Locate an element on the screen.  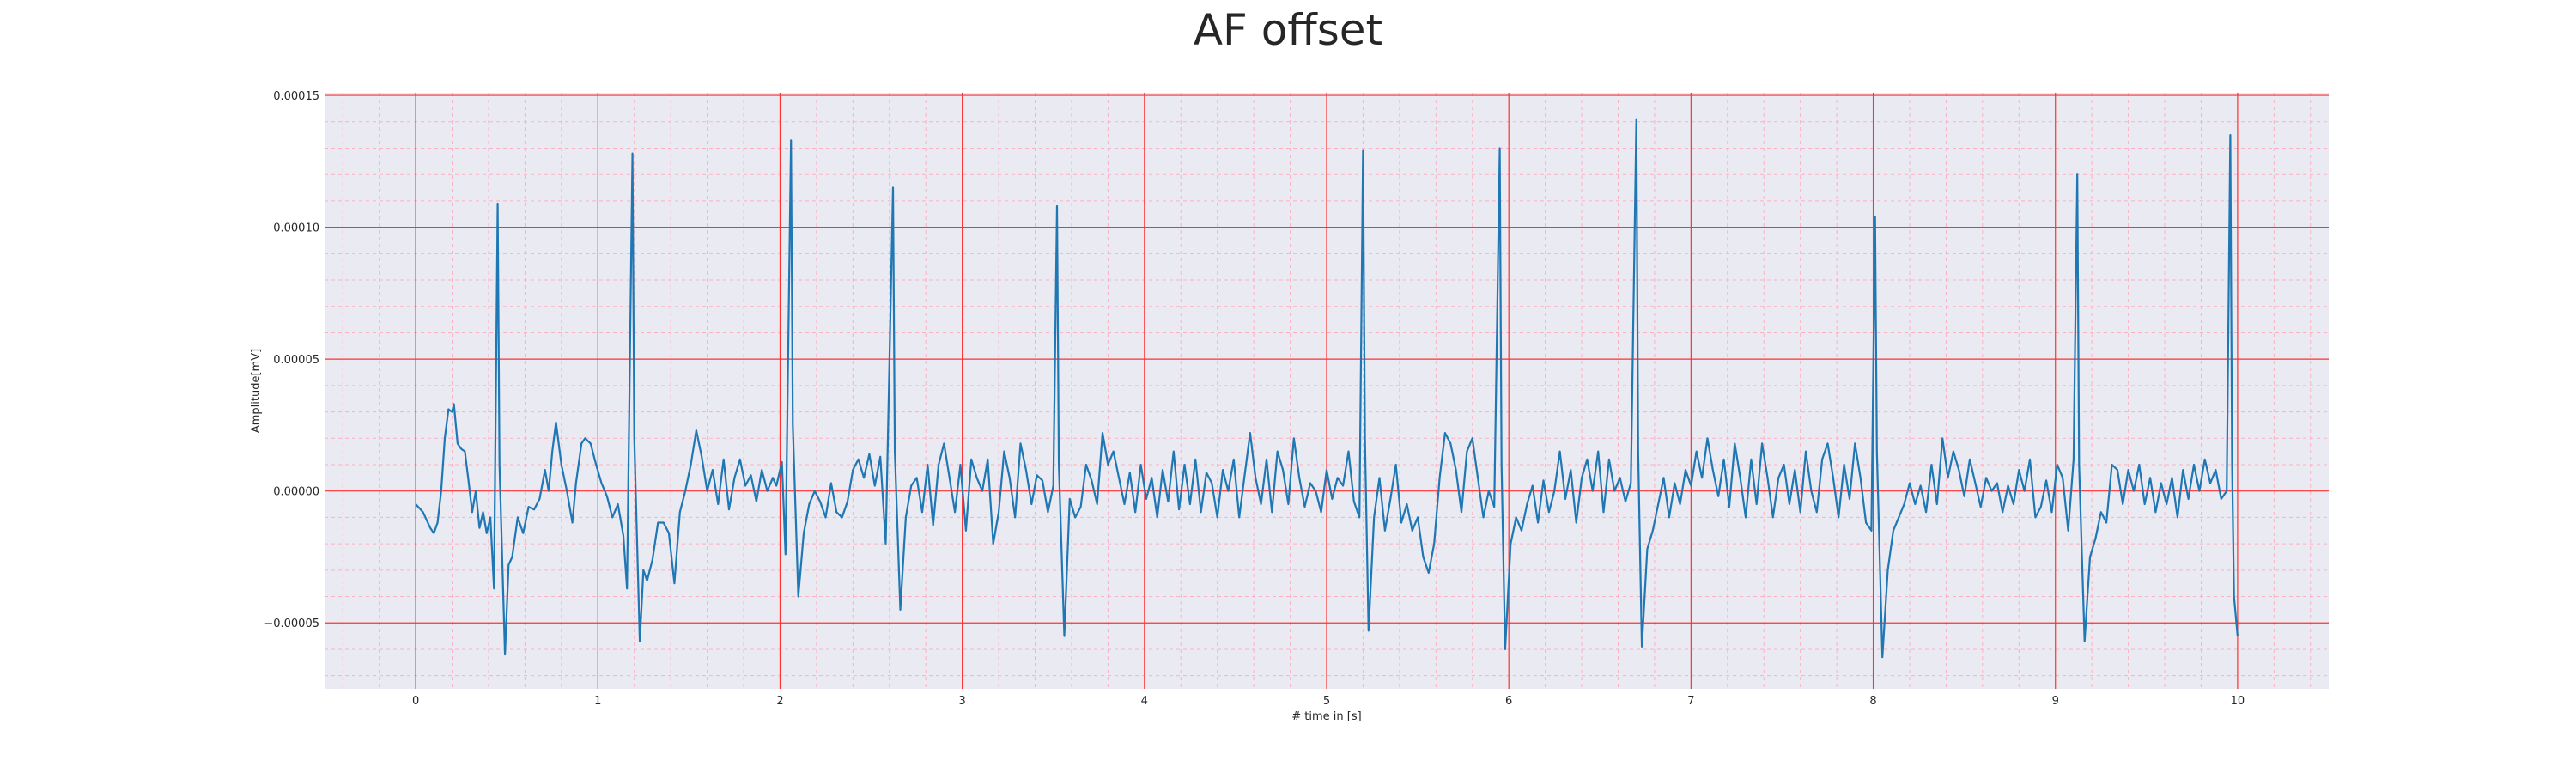
x-tick-label: 5 is located at coordinates (1327, 701).